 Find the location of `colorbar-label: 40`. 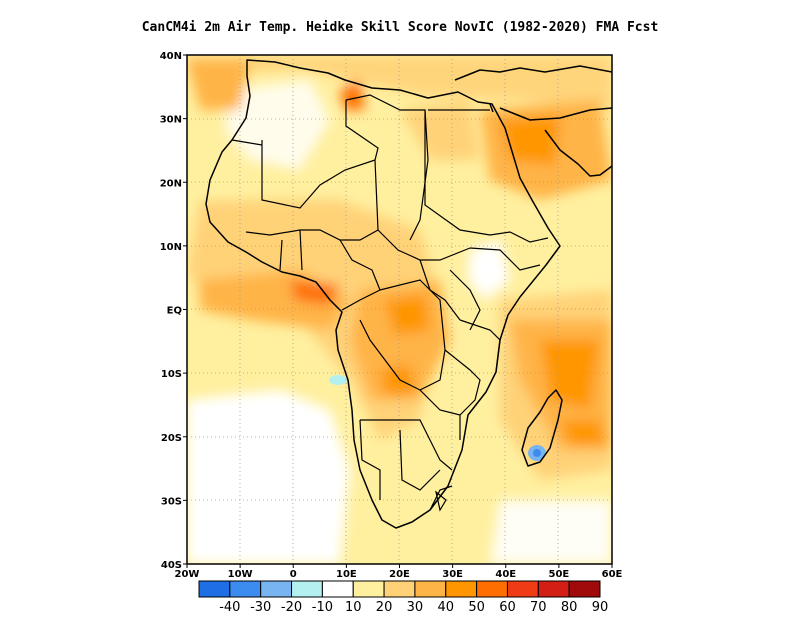

colorbar-label: 40 is located at coordinates (445, 607).